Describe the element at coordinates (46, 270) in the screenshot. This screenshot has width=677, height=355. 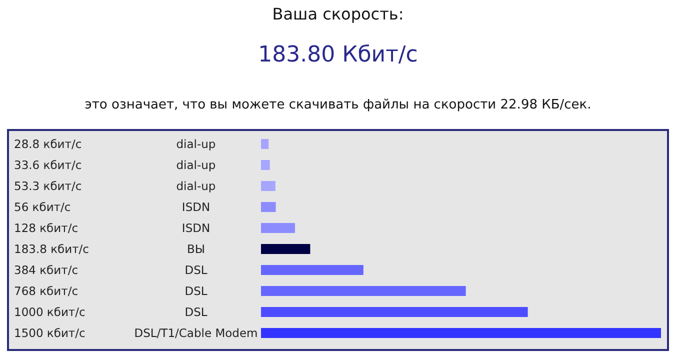
I see `y-tick-label: 384 кбит/с` at that location.